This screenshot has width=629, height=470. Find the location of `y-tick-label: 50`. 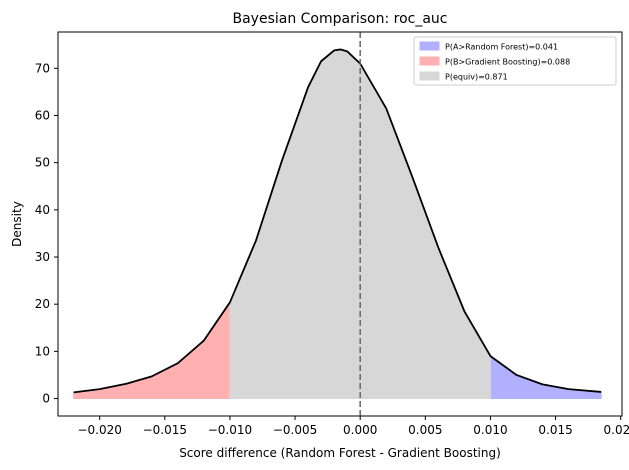

y-tick-label: 50 is located at coordinates (42, 163).